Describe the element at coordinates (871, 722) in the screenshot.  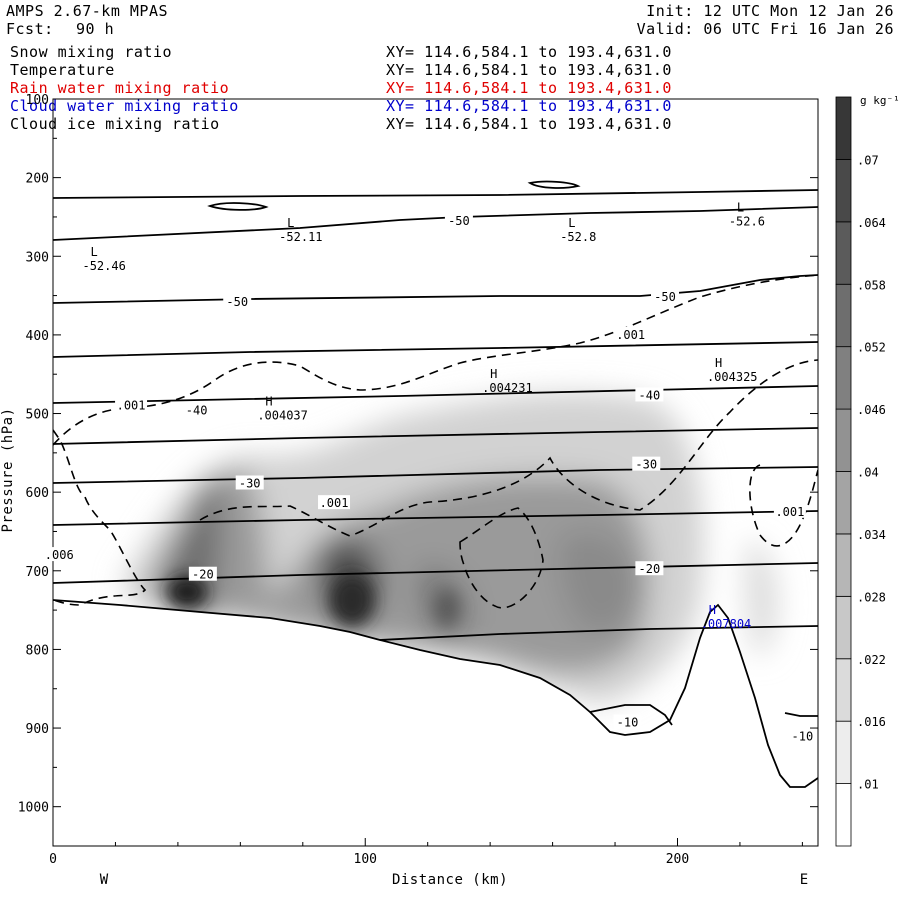
I see `colorbar-label: .016` at that location.